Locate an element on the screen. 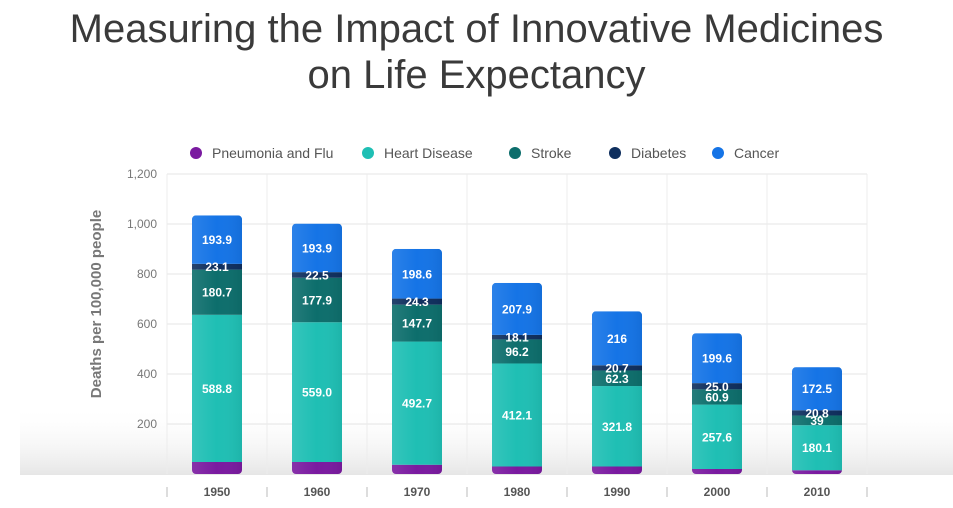 The width and height of the screenshot is (953, 508). data-label: 198.6 is located at coordinates (417, 274).